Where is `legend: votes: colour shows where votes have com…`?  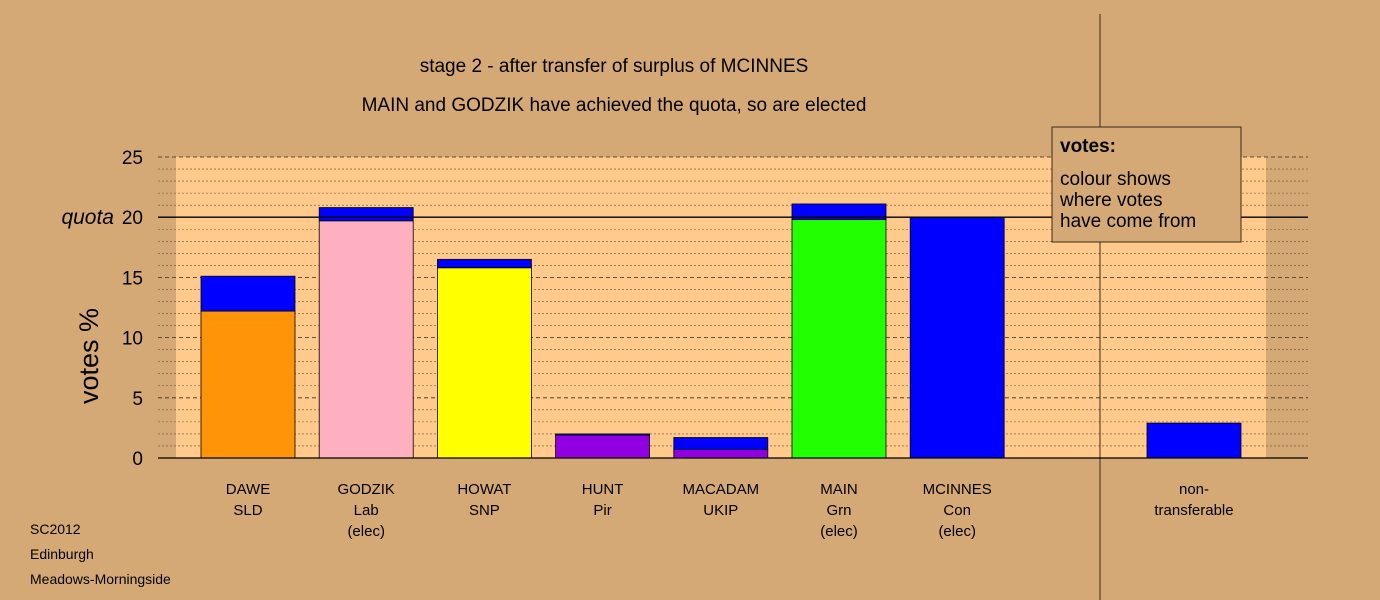
legend: votes: colour shows where votes have com… is located at coordinates (1146, 184).